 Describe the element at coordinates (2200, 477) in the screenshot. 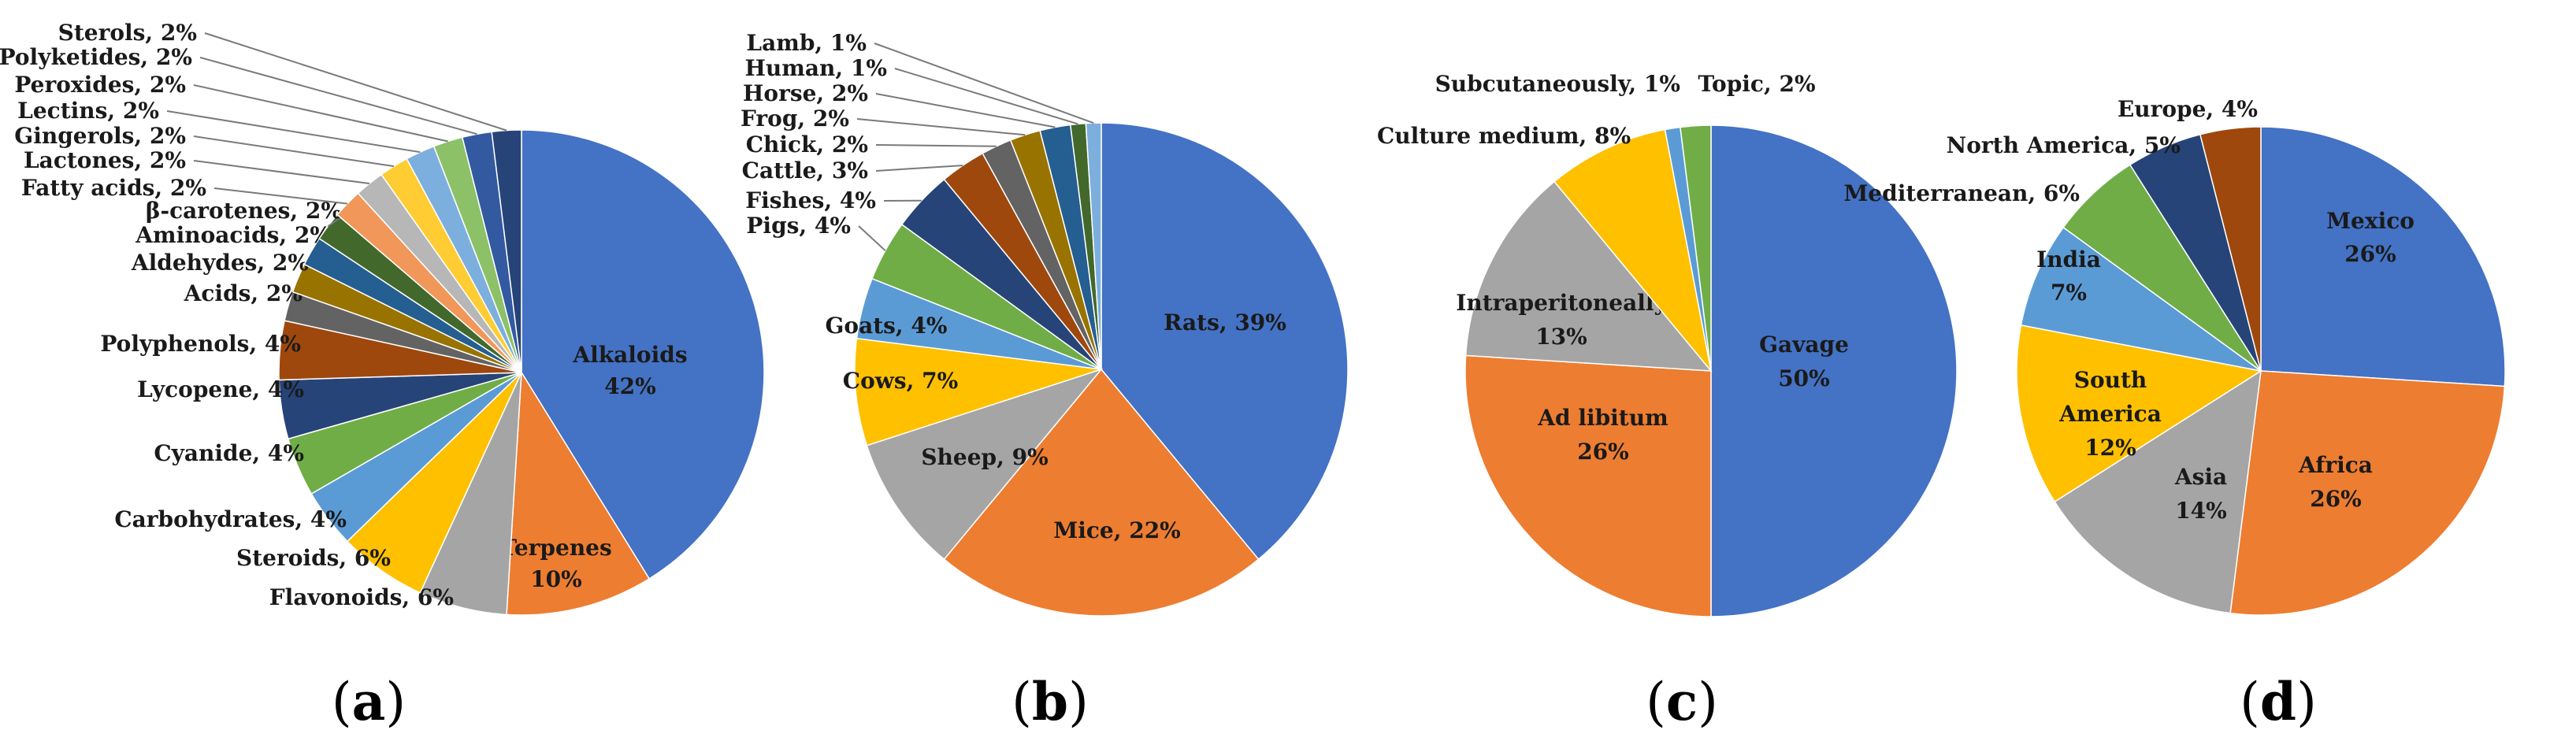

I see `slice-label-asia: Asia` at that location.